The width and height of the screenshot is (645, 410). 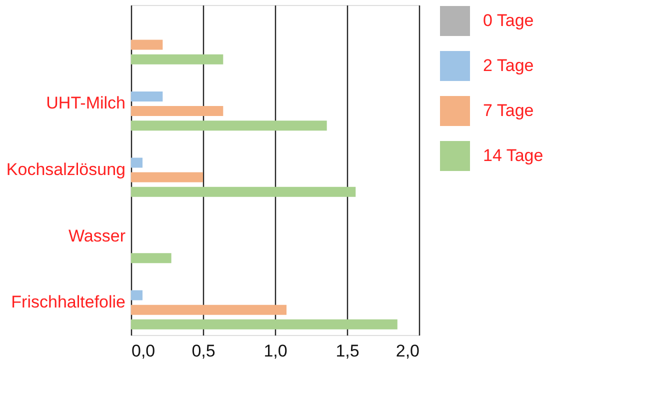 I want to click on x-tick-label: 1,5, so click(x=348, y=351).